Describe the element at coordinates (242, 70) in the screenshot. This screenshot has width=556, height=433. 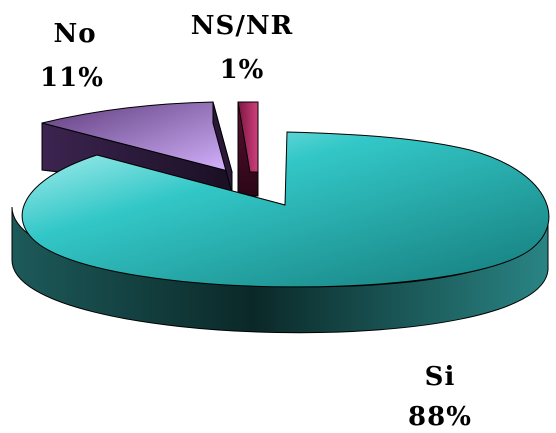
I see `slice-label-nsnr-value: 1%` at that location.